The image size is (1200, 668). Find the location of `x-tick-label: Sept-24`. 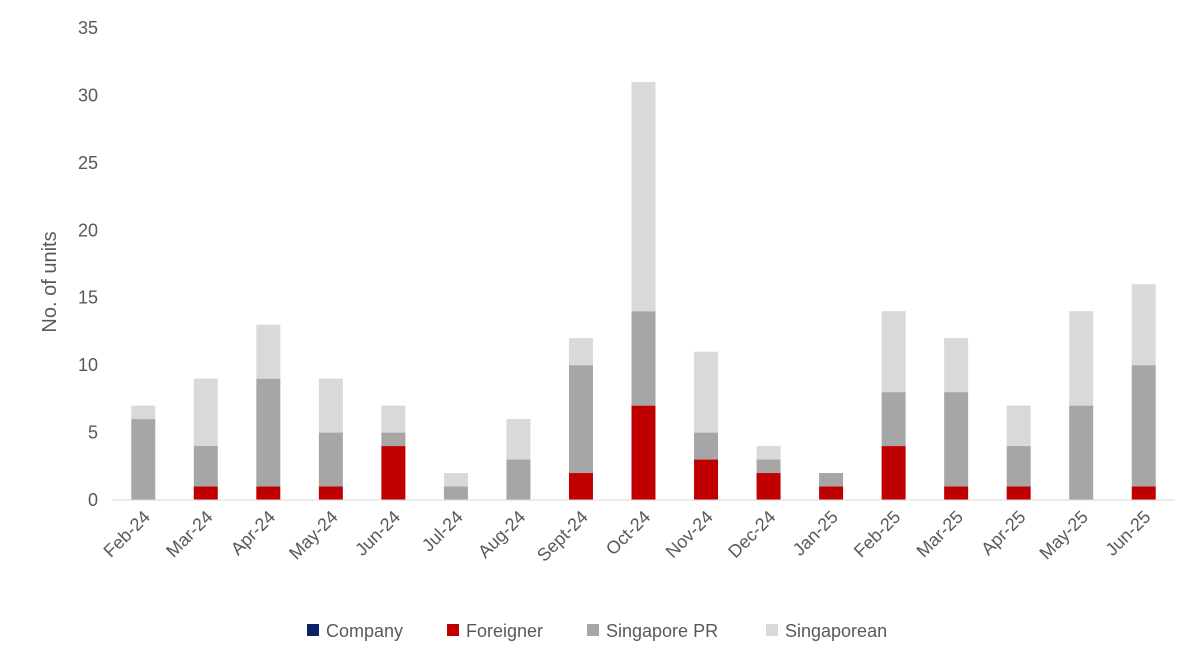

x-tick-label: Sept-24 is located at coordinates (562, 536).